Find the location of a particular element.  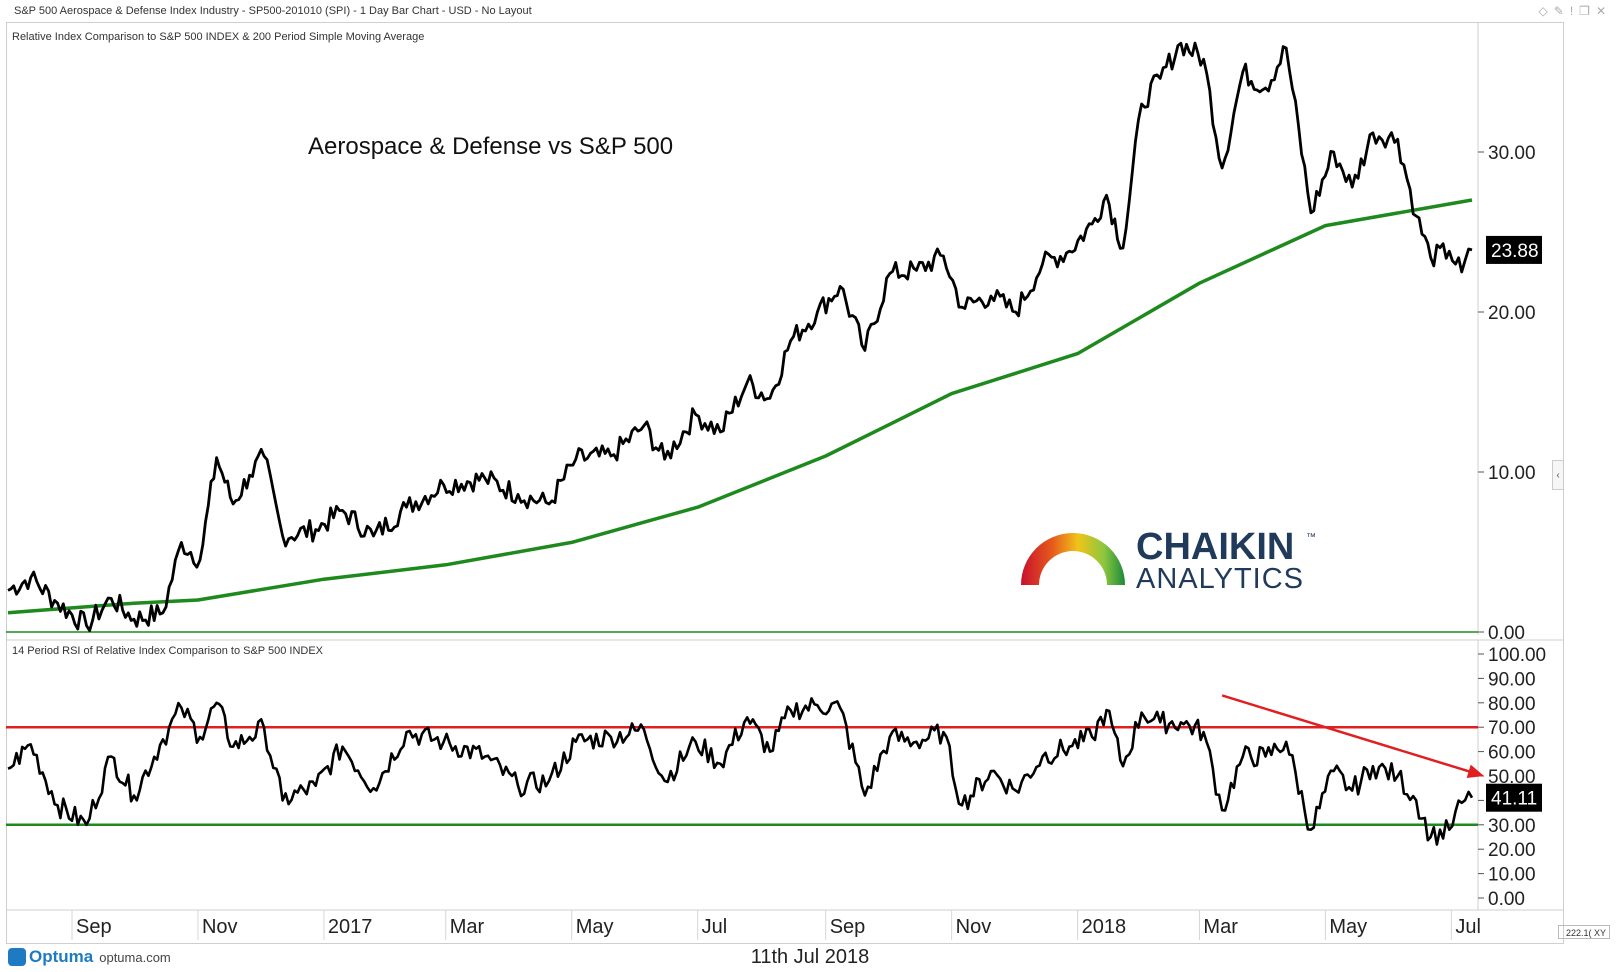

optuma-logo-icon is located at coordinates (17, 957).